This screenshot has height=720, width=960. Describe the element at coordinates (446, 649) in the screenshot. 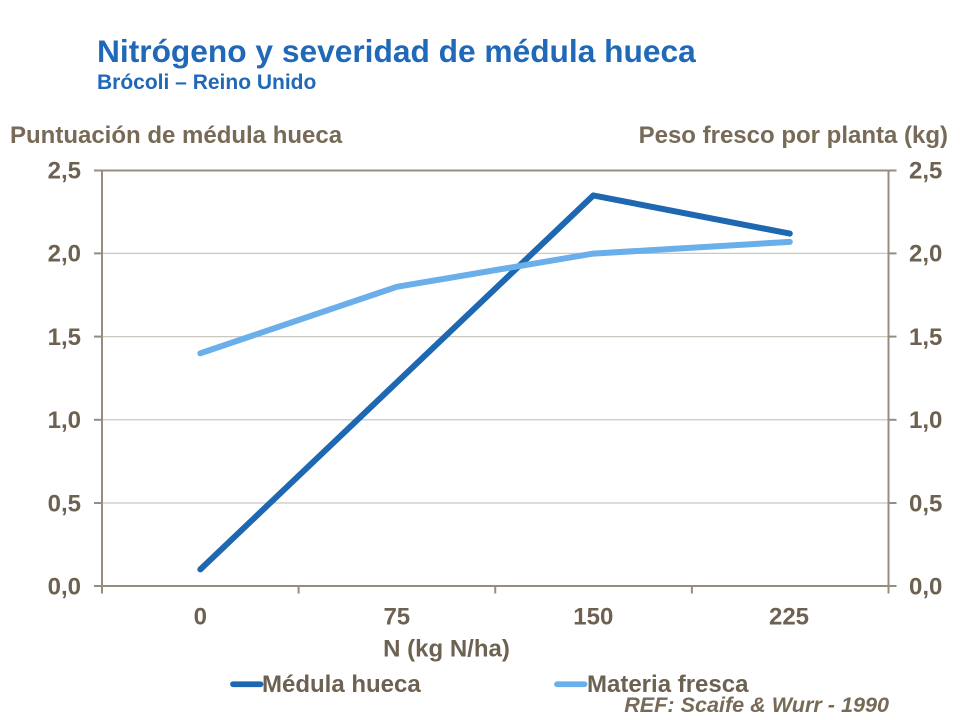

I see `svg-text: N (kg N/ha)` at that location.